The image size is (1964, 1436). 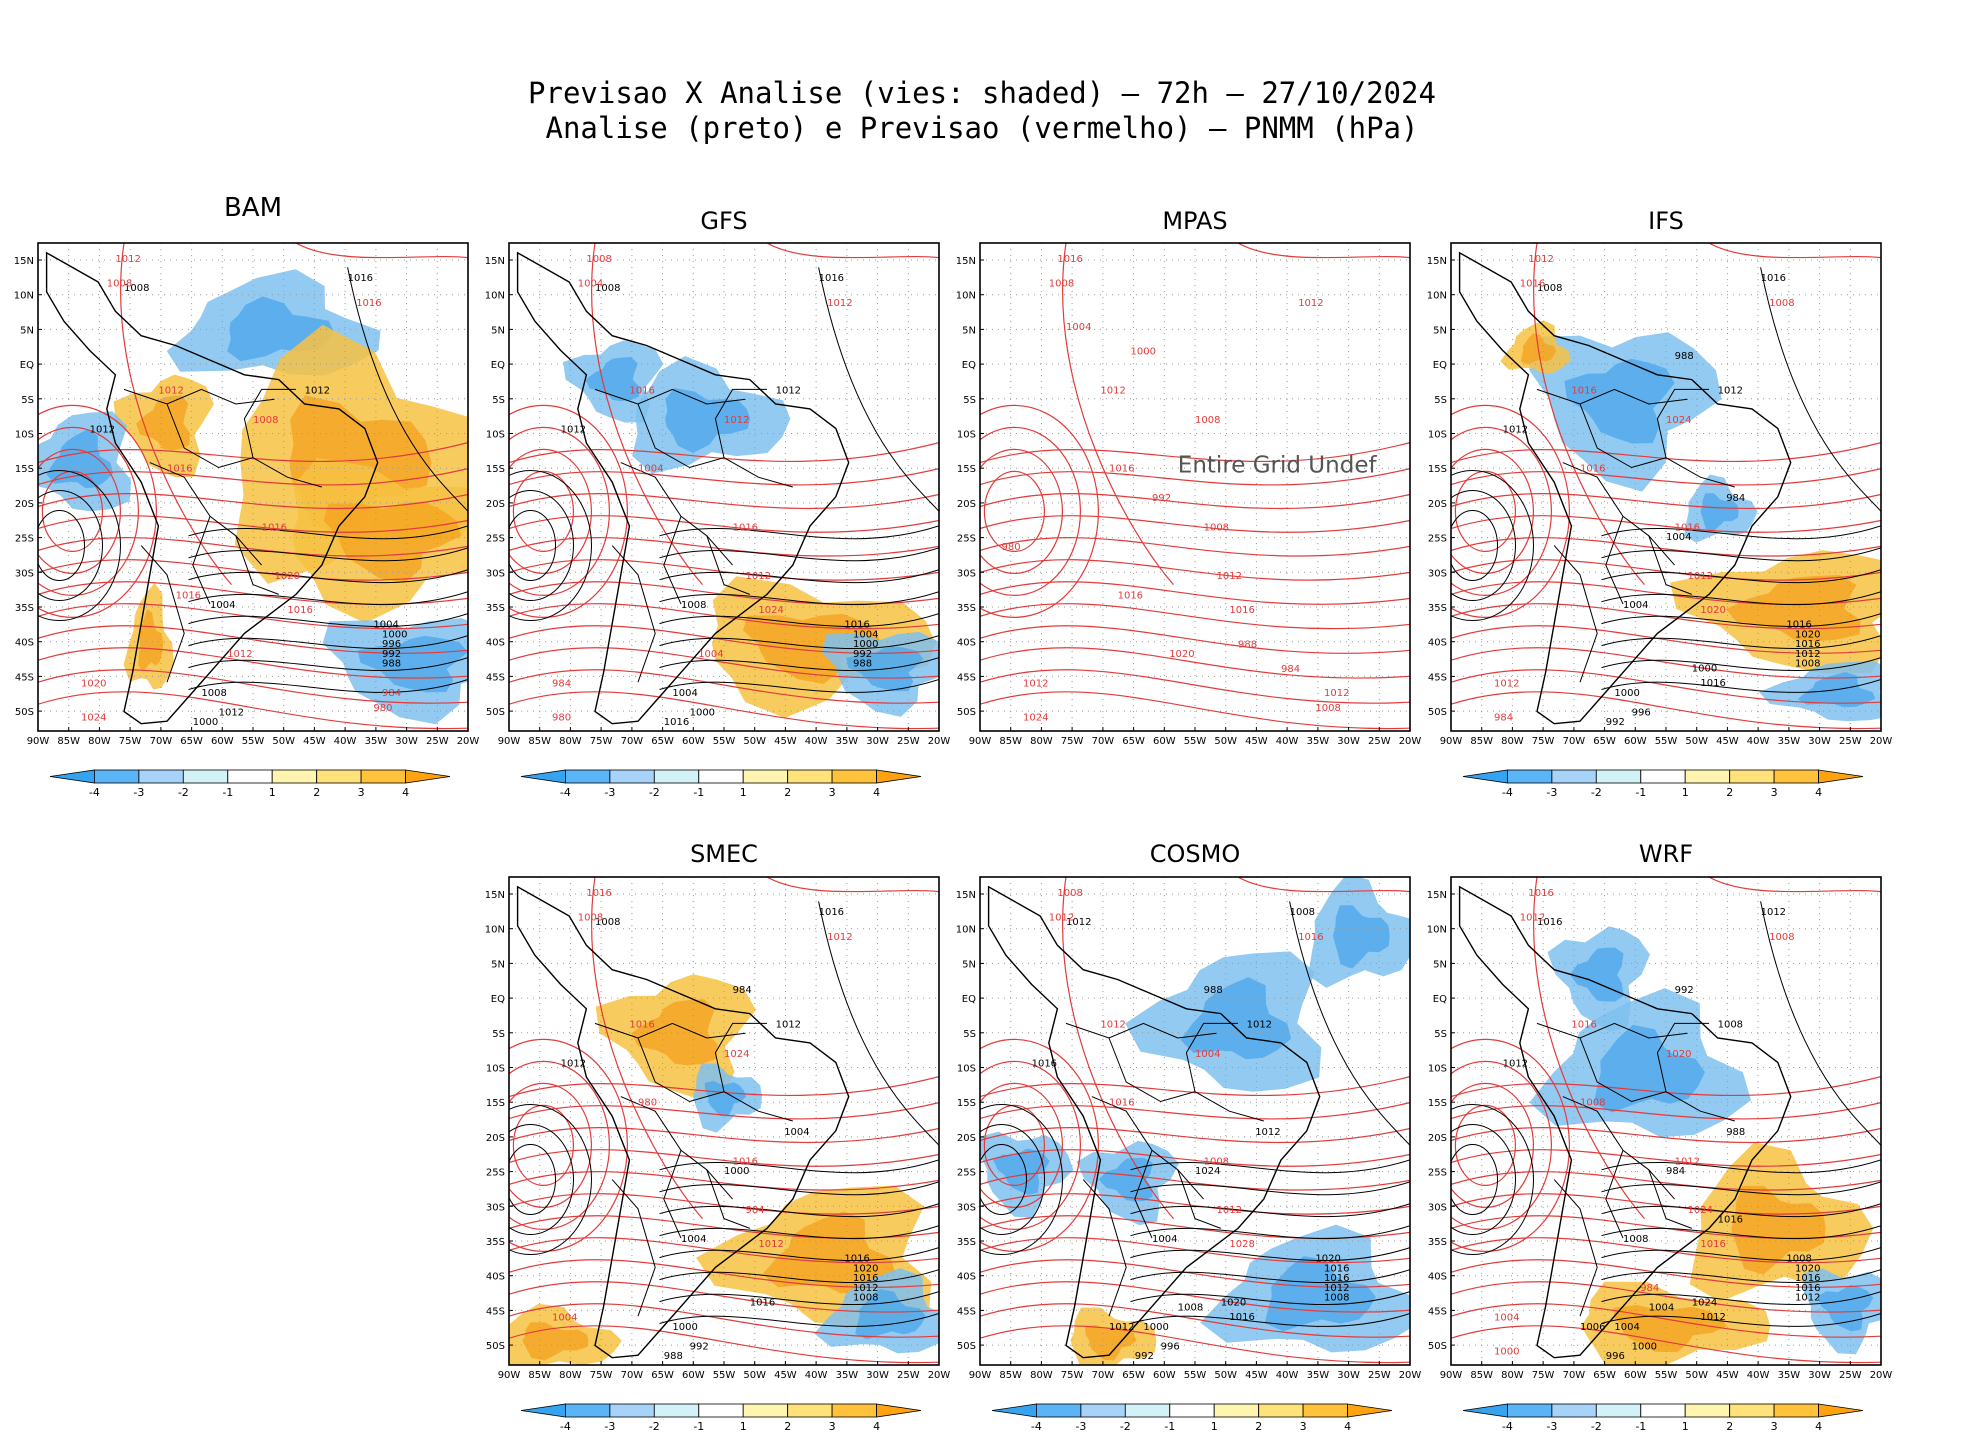 What do you see at coordinates (966, 573) in the screenshot?
I see `lat-tick-label: 30S` at bounding box center [966, 573].